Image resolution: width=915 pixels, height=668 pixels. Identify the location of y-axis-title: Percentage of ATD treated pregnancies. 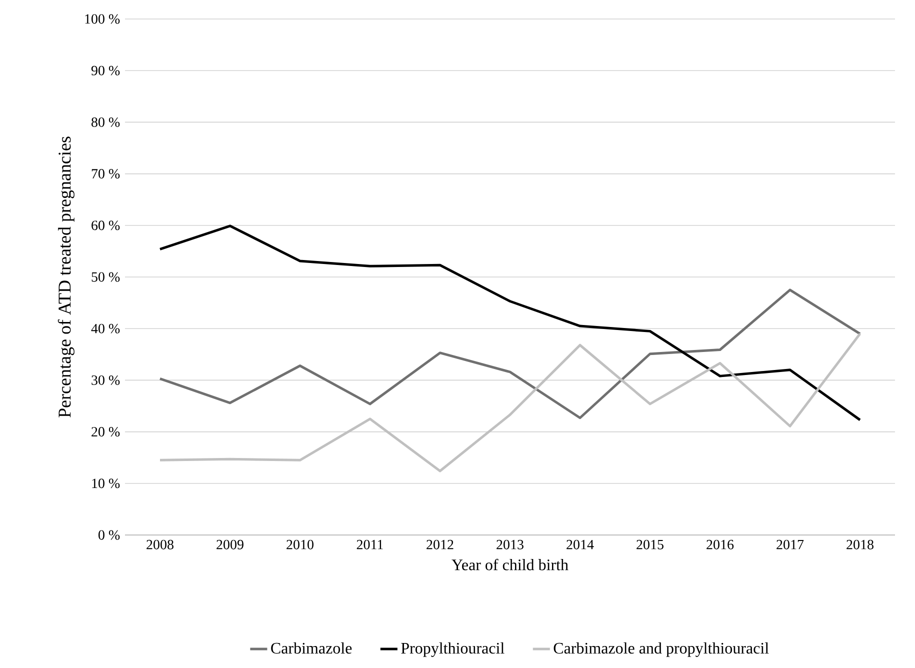
(66, 277).